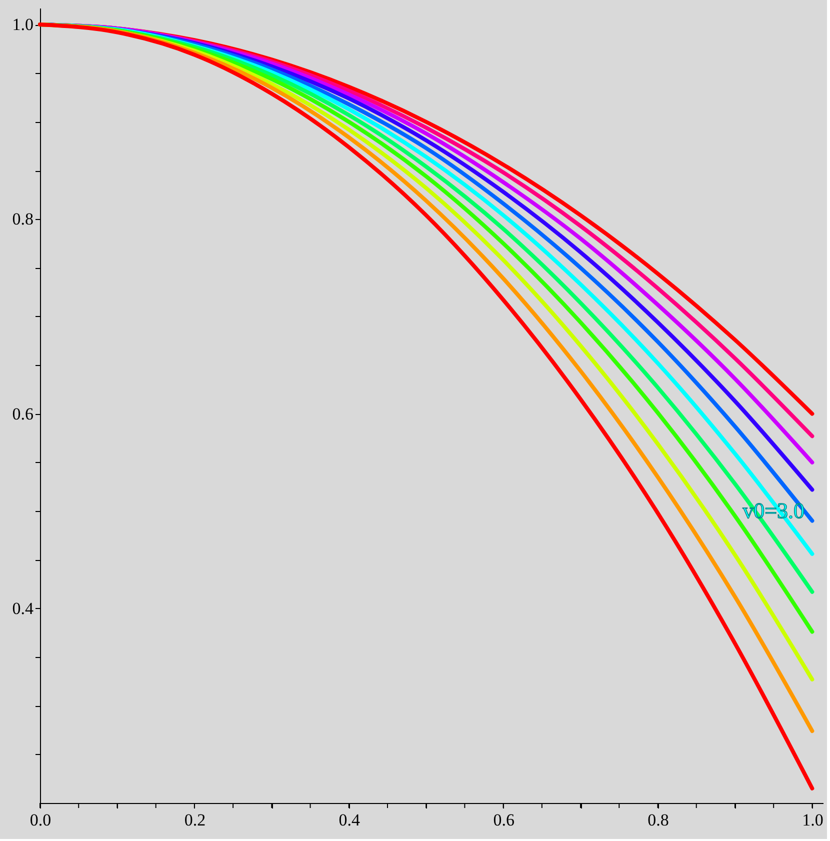 This screenshot has width=830, height=841. Describe the element at coordinates (195, 820) in the screenshot. I see `x-tick-label: 0.2` at that location.